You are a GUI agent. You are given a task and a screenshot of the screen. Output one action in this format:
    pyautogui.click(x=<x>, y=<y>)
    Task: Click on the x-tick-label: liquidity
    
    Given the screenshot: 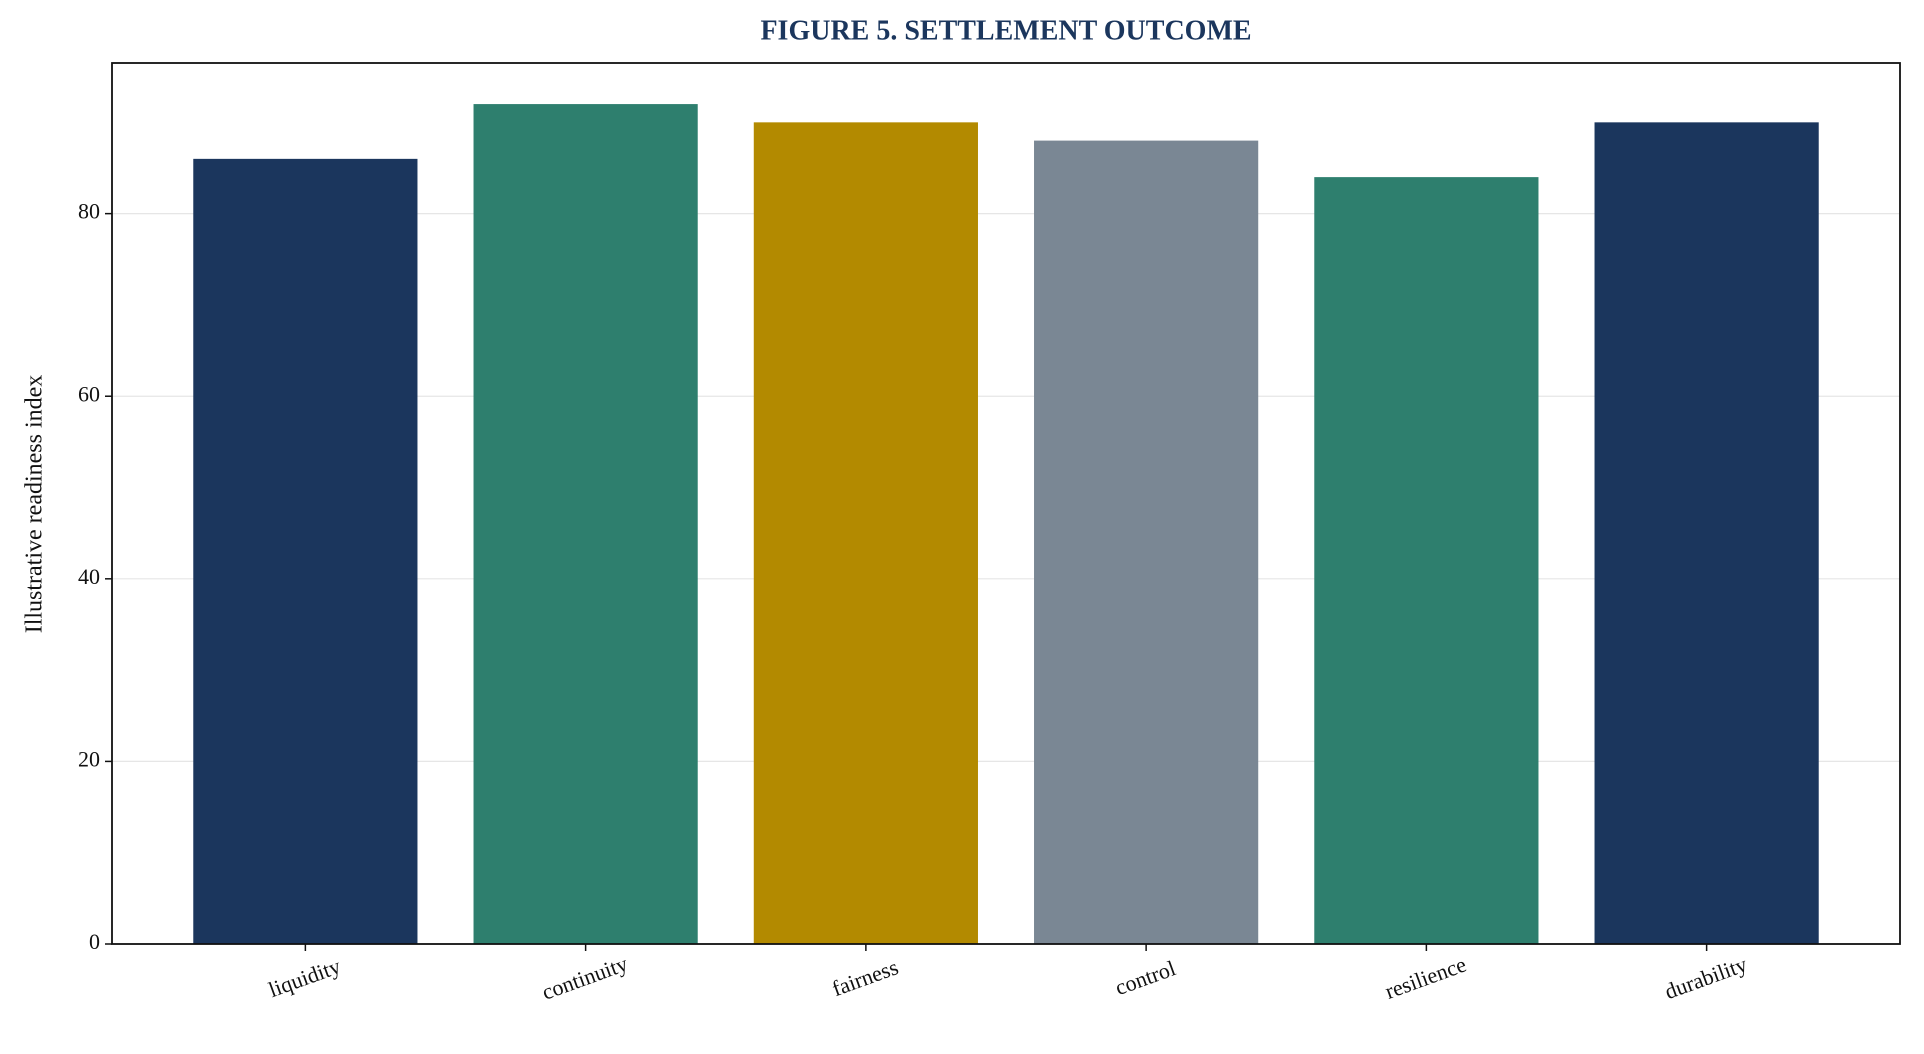 What is the action you would take?
    pyautogui.click(x=304, y=977)
    